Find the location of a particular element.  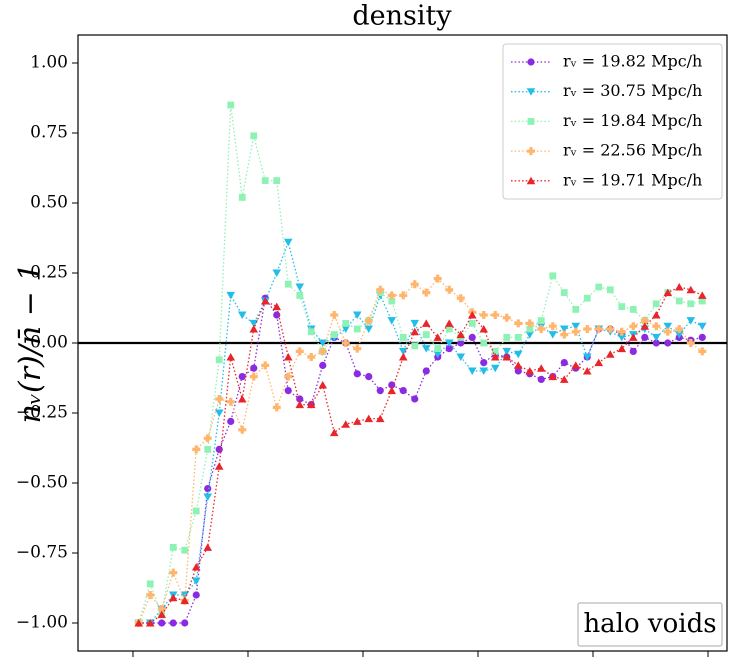

y-axis-label: nᵥ(r)/n̄ − 1 is located at coordinates (30, 343).